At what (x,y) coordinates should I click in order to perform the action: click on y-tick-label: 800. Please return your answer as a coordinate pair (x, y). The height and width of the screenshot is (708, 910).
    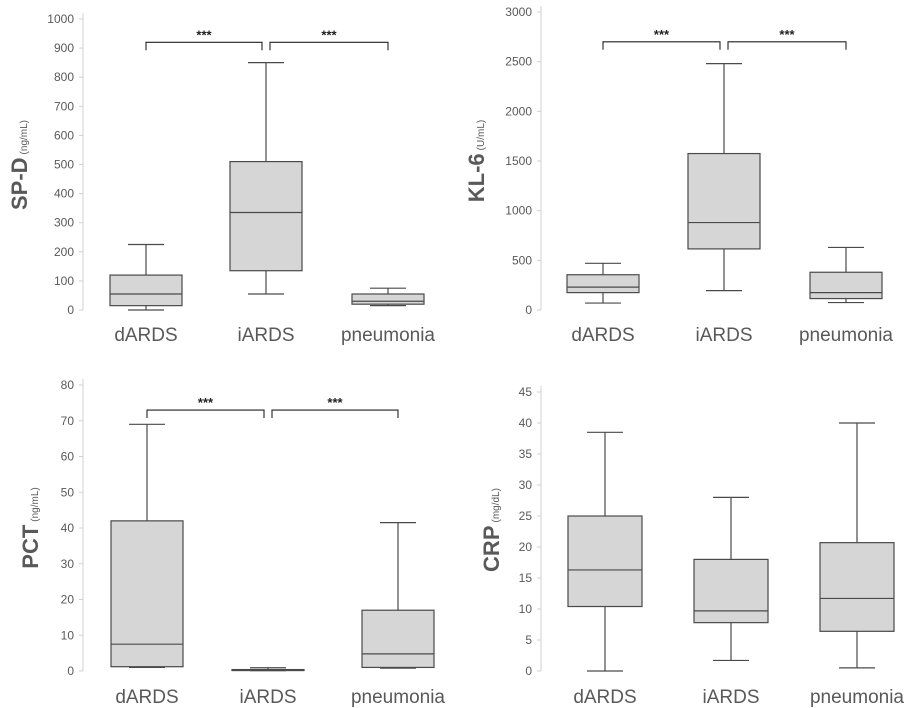
    Looking at the image, I should click on (64, 77).